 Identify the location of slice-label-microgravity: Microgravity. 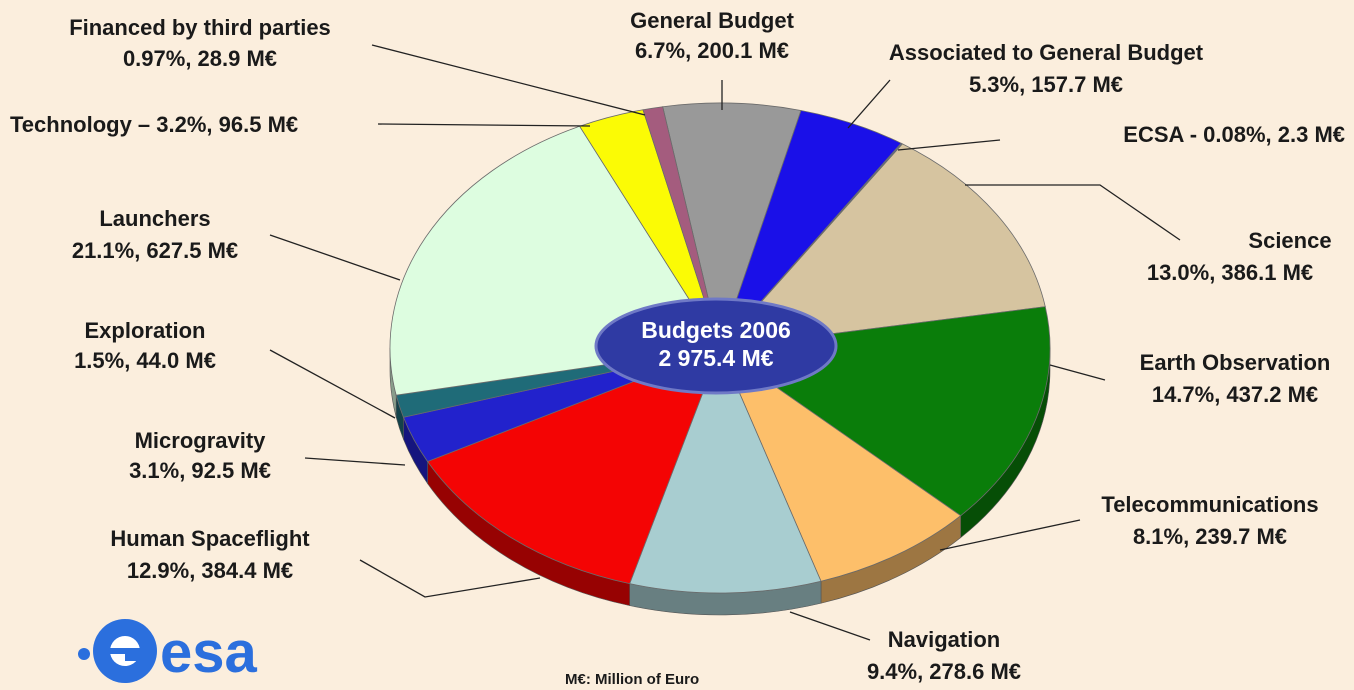
(201, 440).